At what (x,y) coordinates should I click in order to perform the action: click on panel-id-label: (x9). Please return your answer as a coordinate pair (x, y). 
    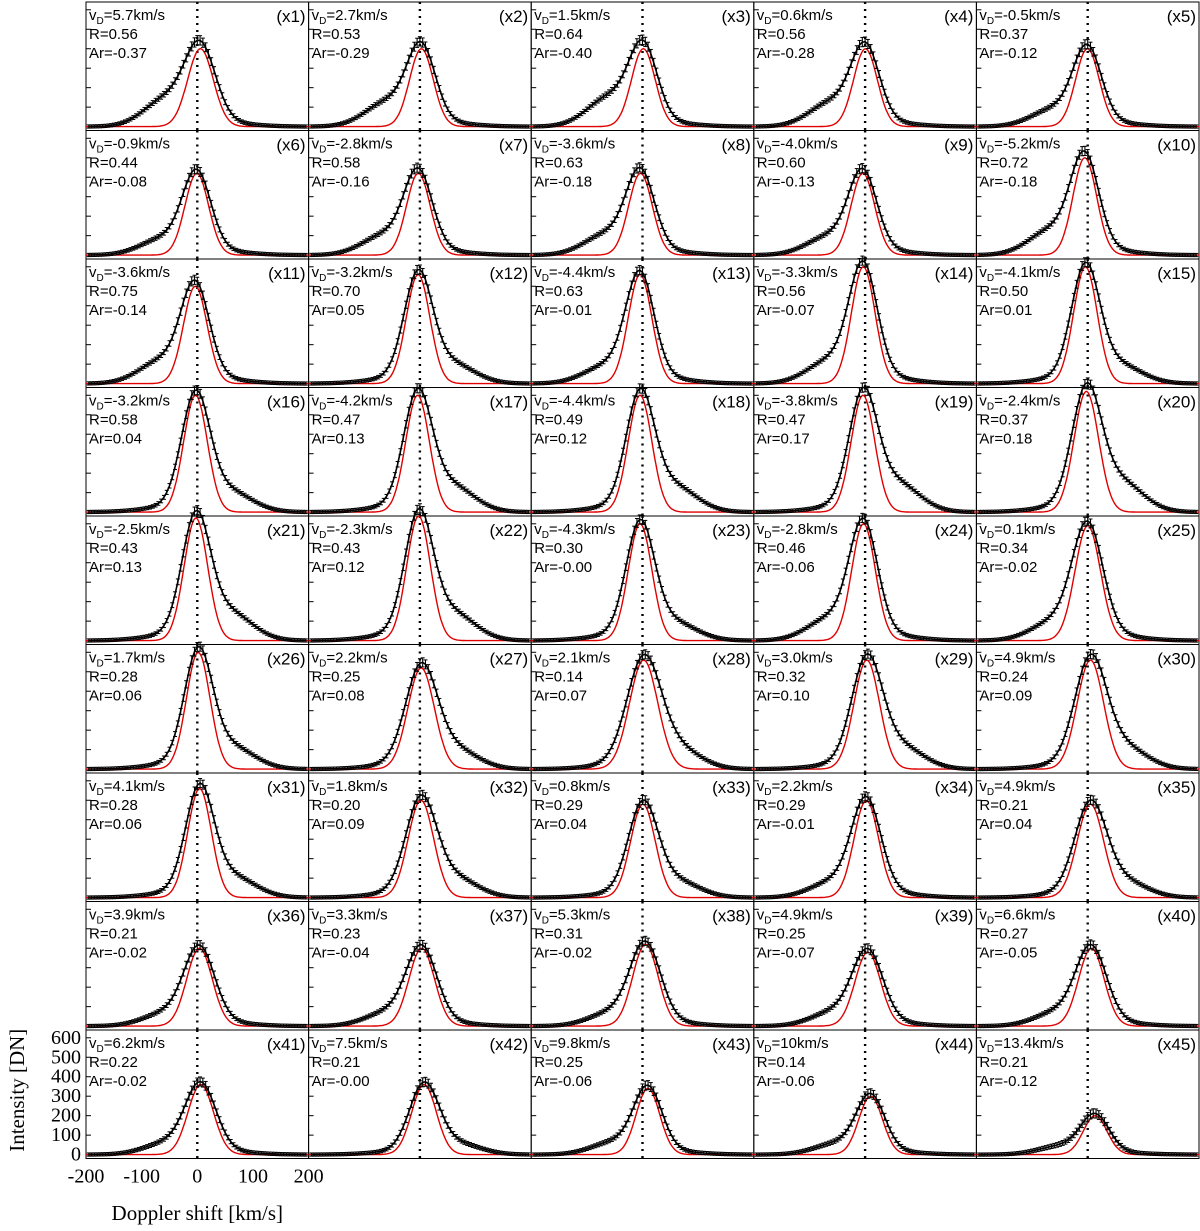
    Looking at the image, I should click on (958, 145).